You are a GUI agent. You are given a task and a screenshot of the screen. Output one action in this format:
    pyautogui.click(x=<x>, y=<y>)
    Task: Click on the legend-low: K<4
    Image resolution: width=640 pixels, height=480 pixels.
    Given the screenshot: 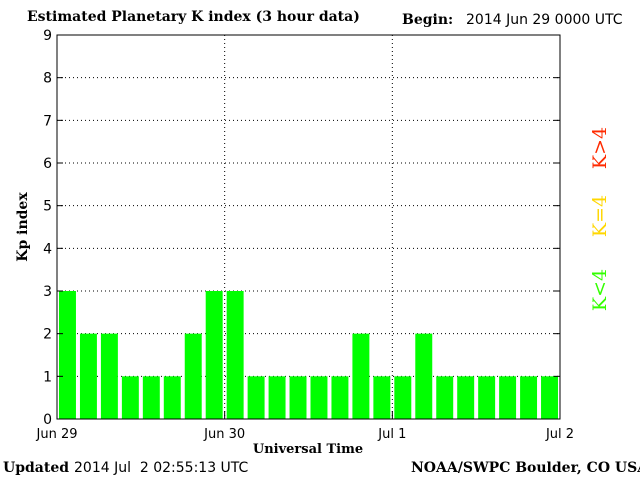 What is the action you would take?
    pyautogui.click(x=600, y=290)
    